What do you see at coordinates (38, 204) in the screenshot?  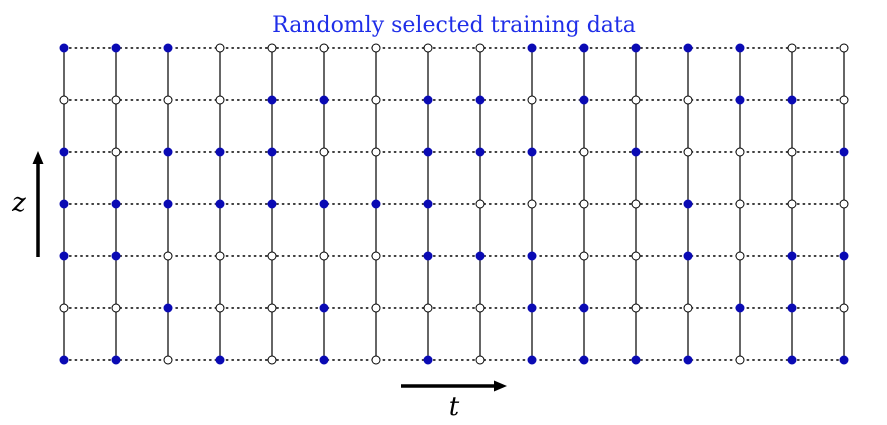 I see `z-axis-arrow` at bounding box center [38, 204].